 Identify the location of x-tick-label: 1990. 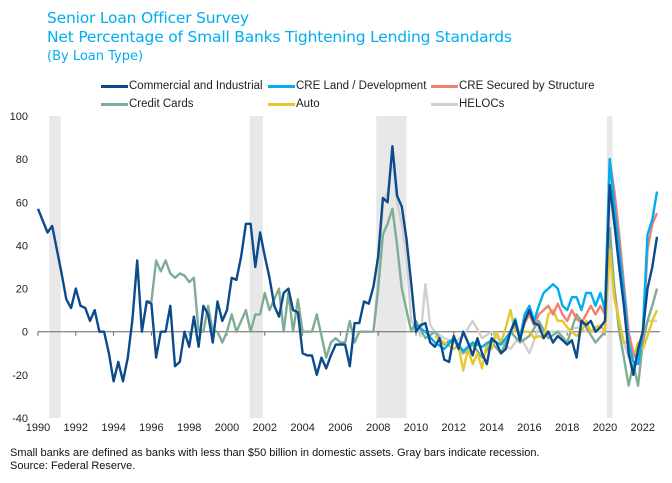
(38, 428).